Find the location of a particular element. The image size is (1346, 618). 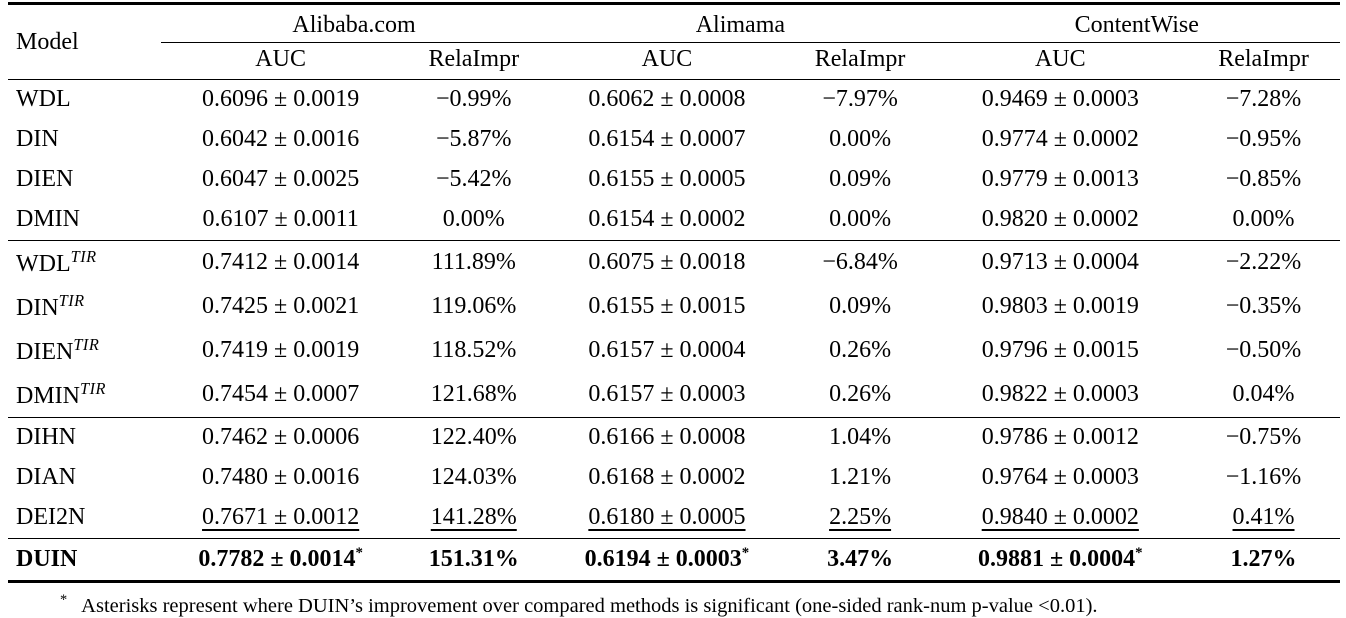

cell-auc: 0.7412 ± 0.0014 is located at coordinates (281, 262).